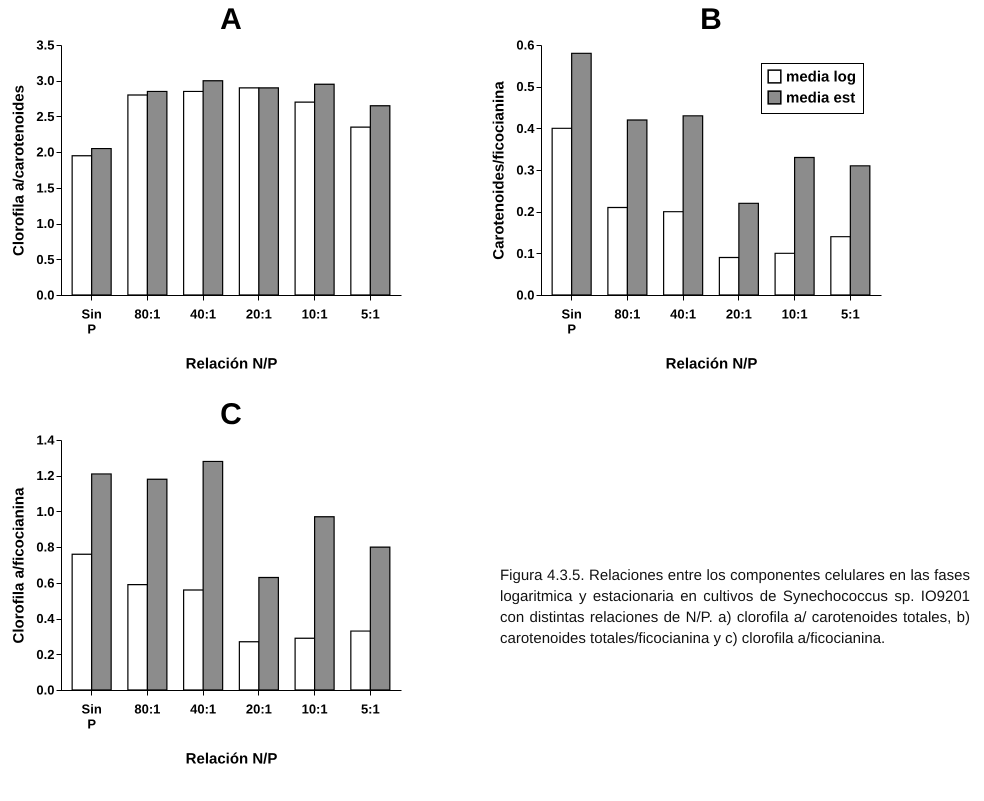  Describe the element at coordinates (45, 152) in the screenshot. I see `y-tick-label: 2.0` at that location.